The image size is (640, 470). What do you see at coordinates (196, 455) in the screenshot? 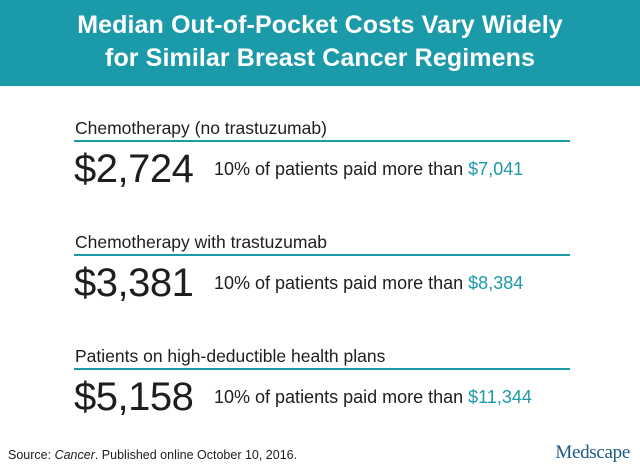
I see `source-suffix: . Published online October 10, 2016.` at bounding box center [196, 455].